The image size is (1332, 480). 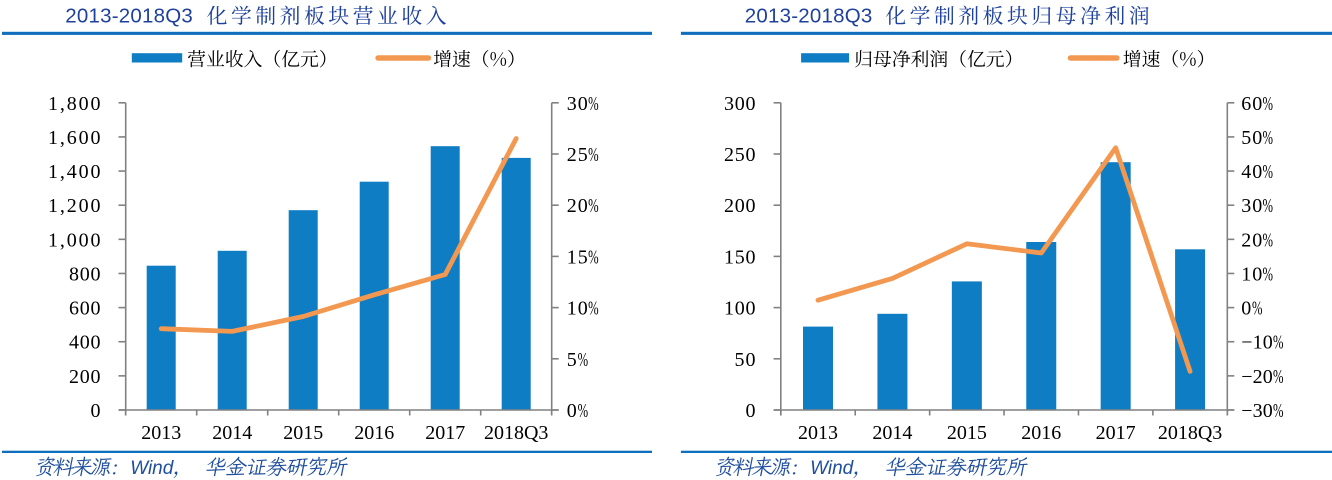 What do you see at coordinates (85, 309) in the screenshot?
I see `svg-text: 600` at bounding box center [85, 309].